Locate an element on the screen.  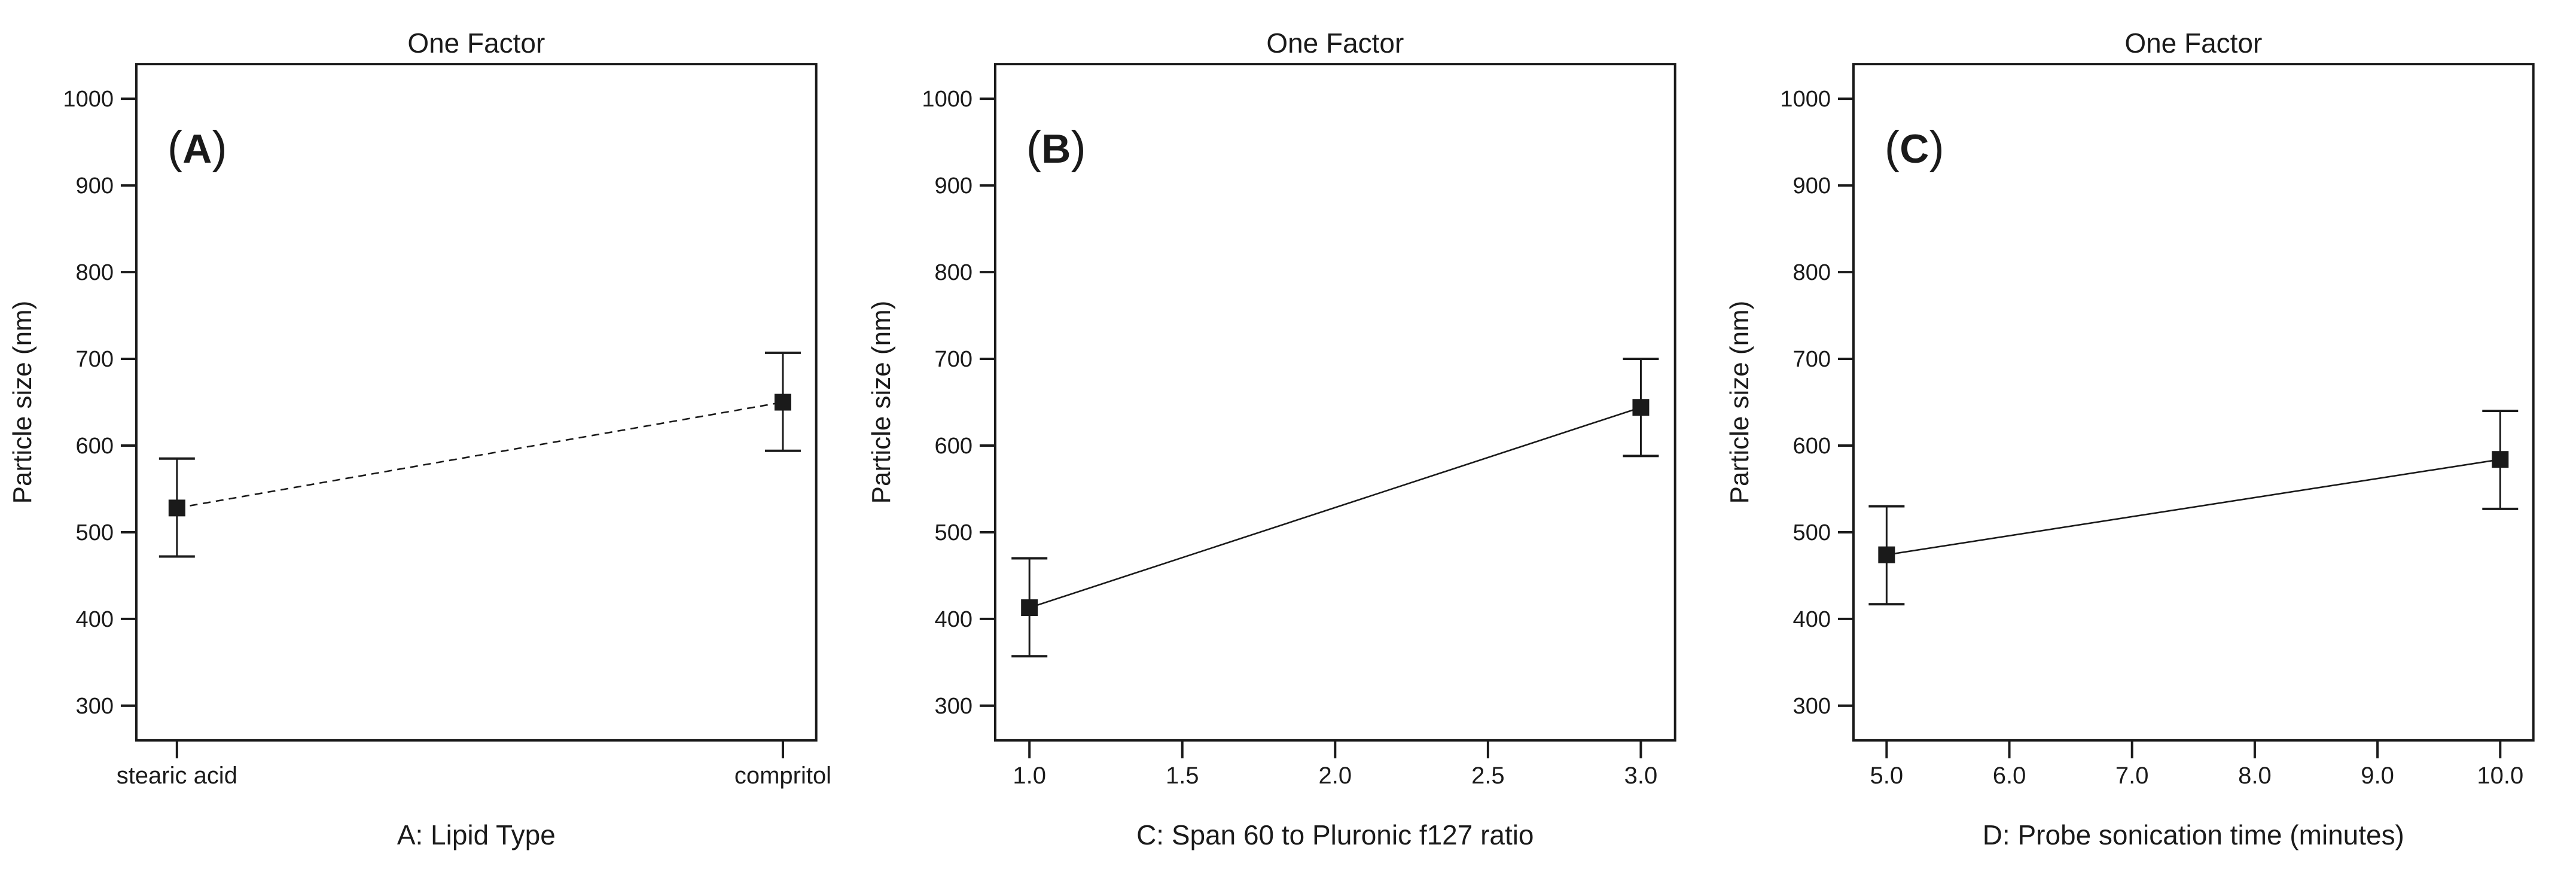
panel-letter: (C) is located at coordinates (1915, 147).